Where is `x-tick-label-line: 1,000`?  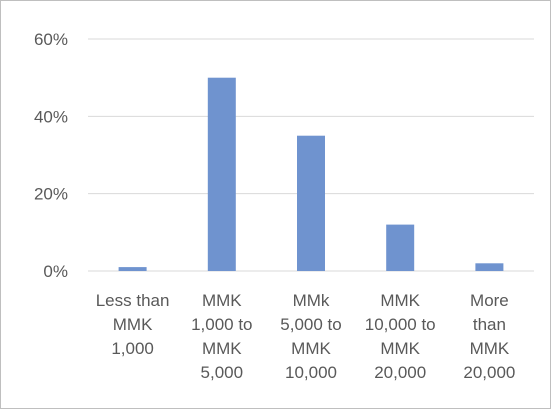
x-tick-label-line: 1,000 is located at coordinates (132, 348).